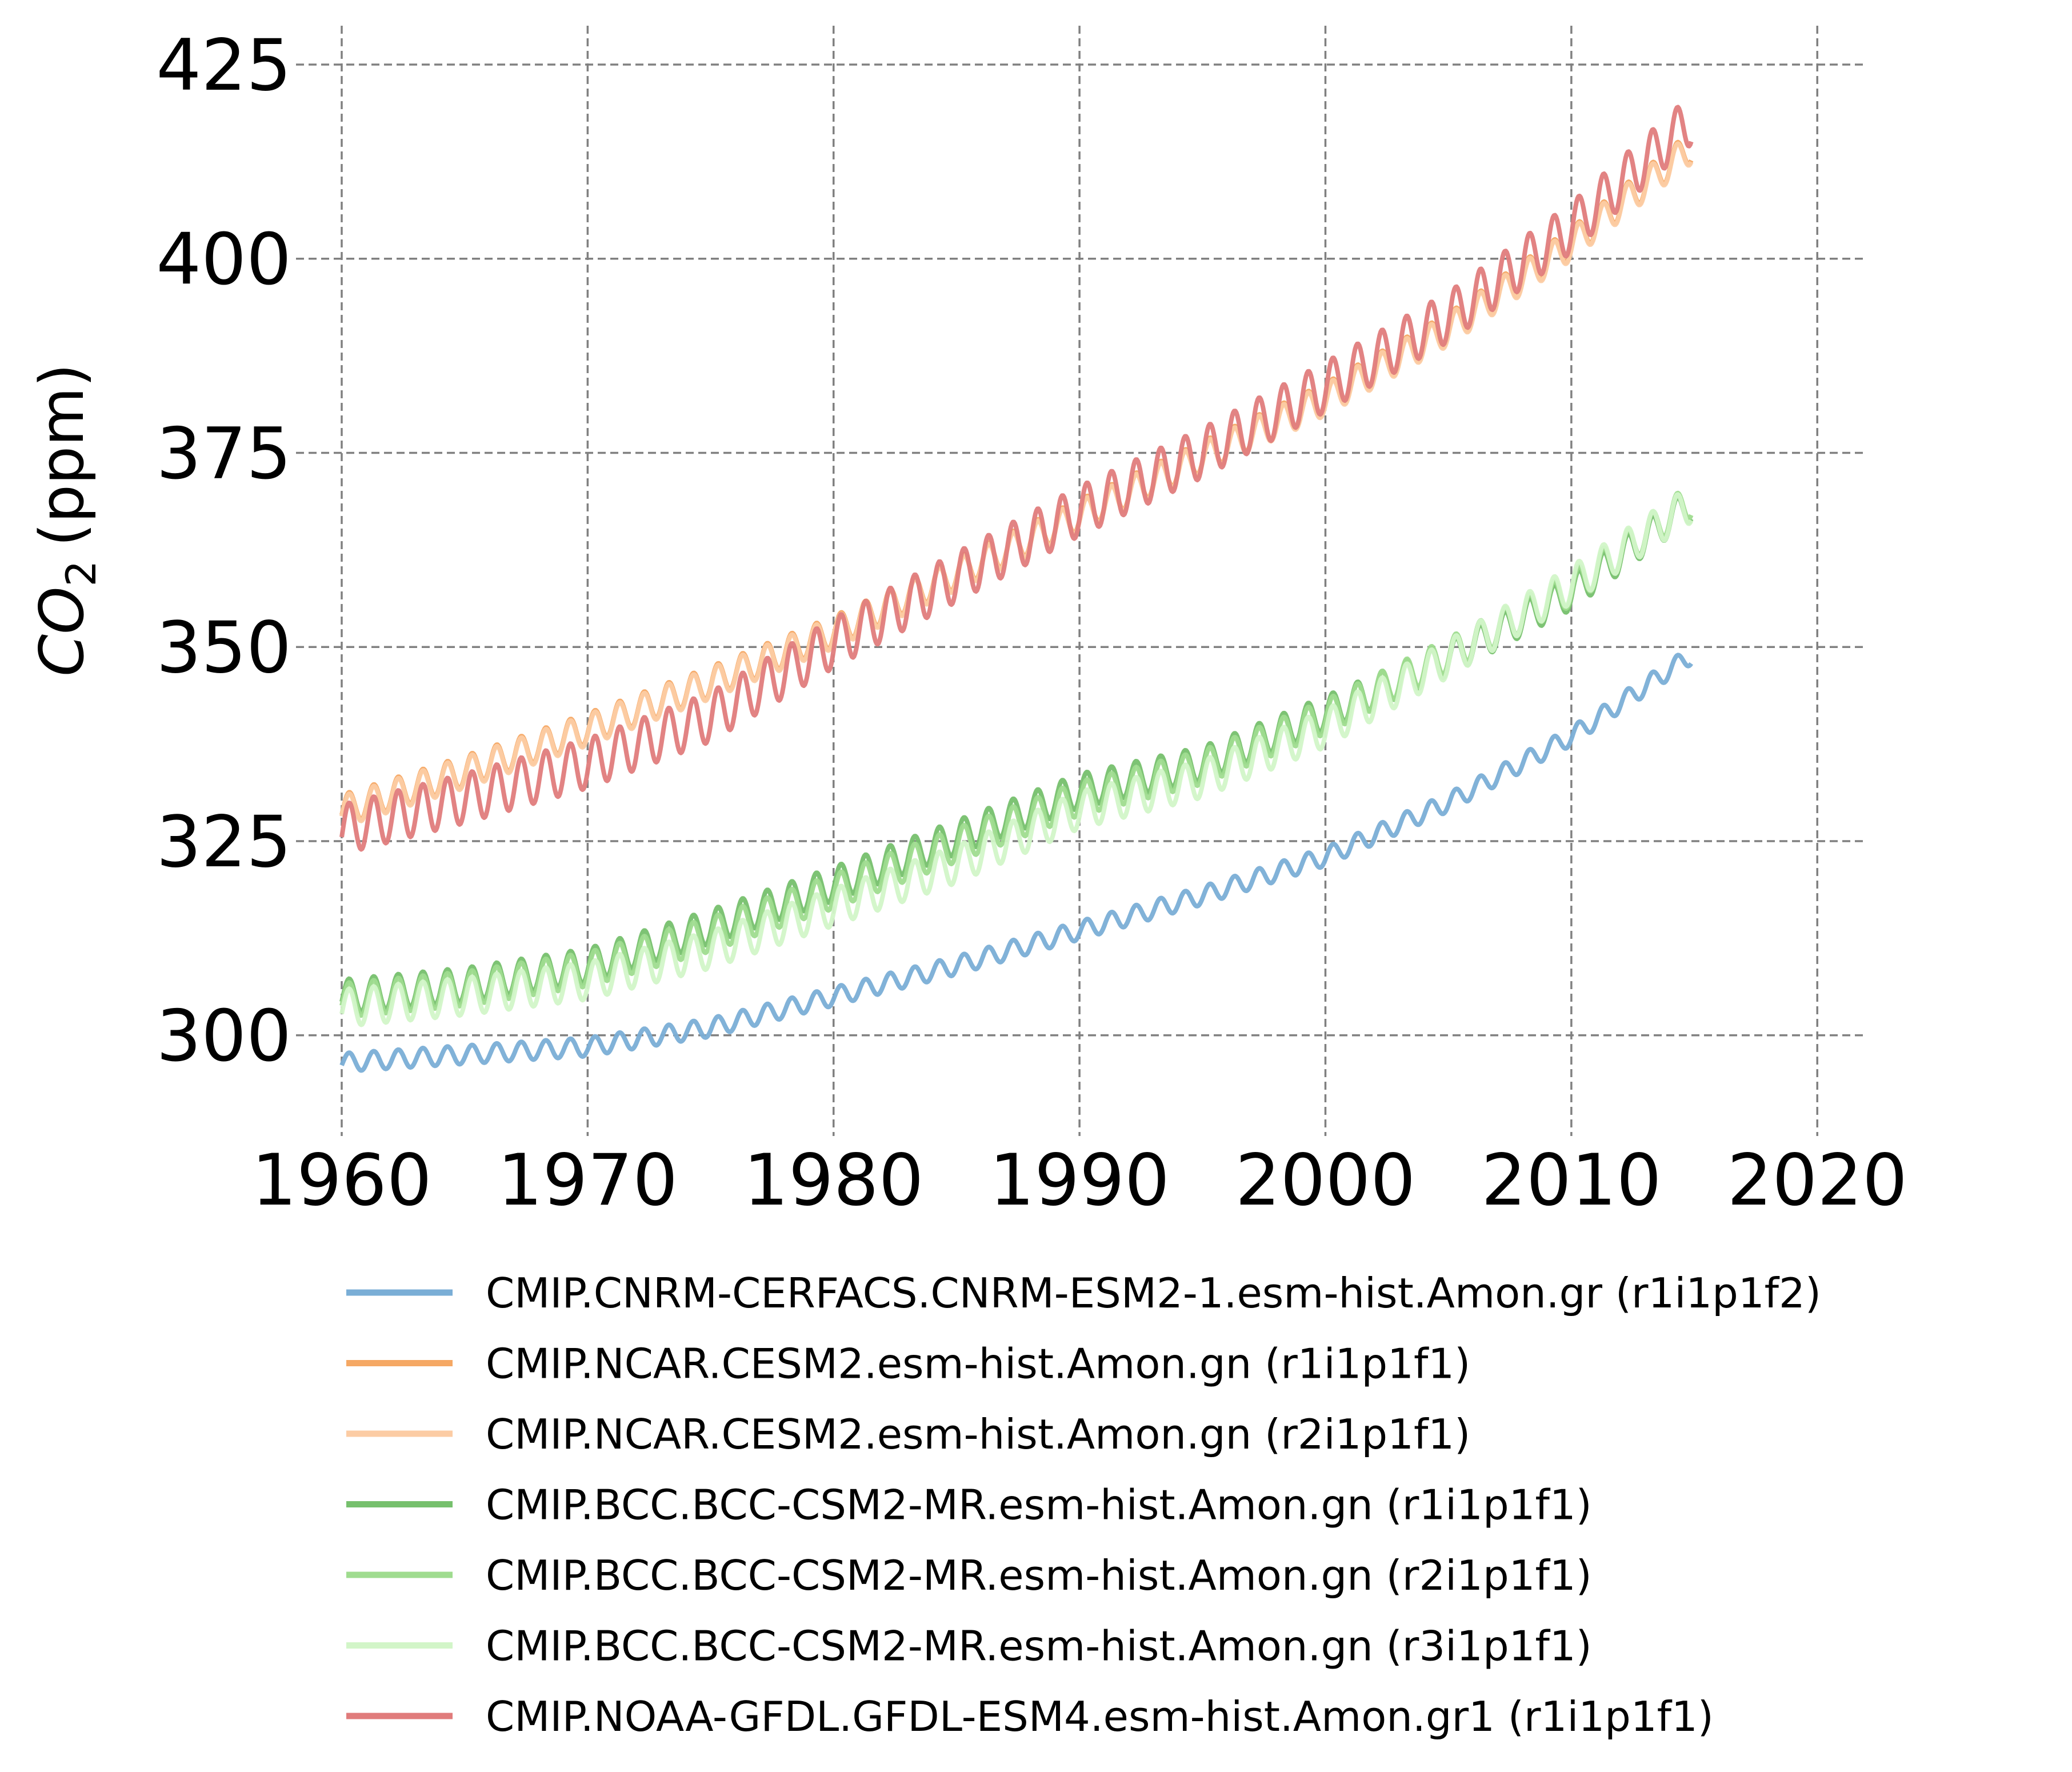  Describe the element at coordinates (341, 1180) in the screenshot. I see `x-tick-label: 1960` at that location.